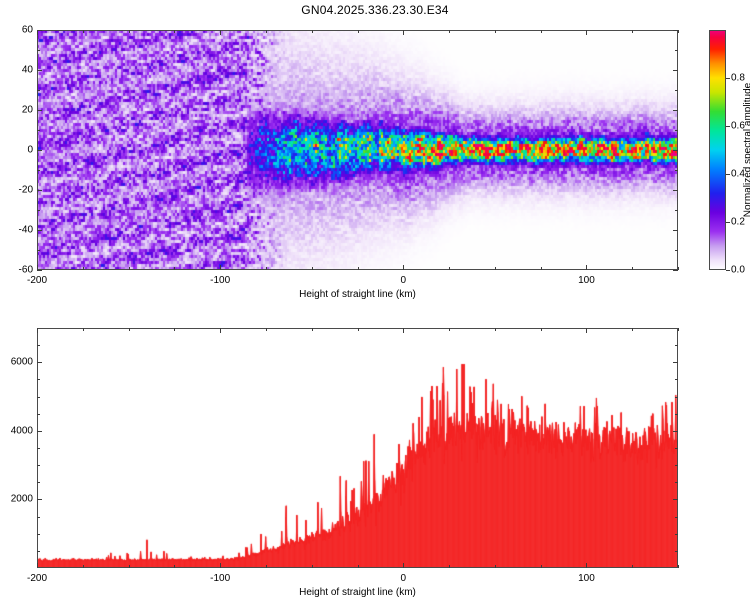 The height and width of the screenshot is (600, 750). Describe the element at coordinates (375, 10) in the screenshot. I see `figure-title: GN04.2025.336.23.30.E34` at that location.